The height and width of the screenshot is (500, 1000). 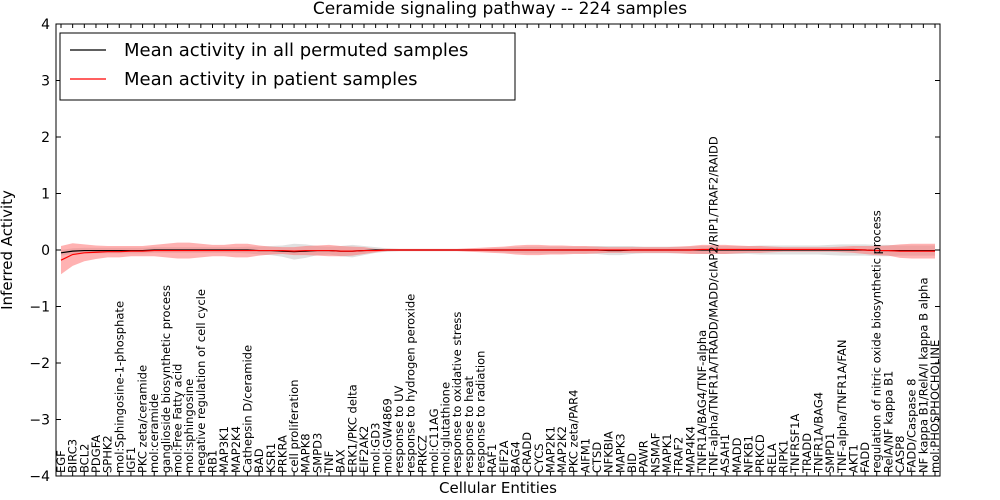 What do you see at coordinates (760, 453) in the screenshot?
I see `x-tick-label: PRKCD` at bounding box center [760, 453].